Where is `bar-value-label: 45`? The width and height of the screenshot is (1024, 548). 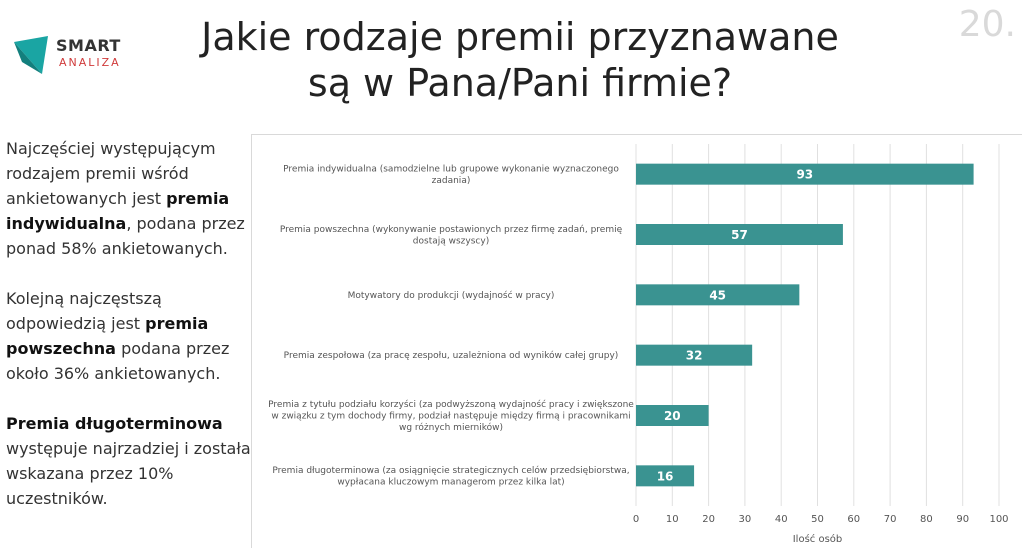 bar-value-label: 45 is located at coordinates (717, 295).